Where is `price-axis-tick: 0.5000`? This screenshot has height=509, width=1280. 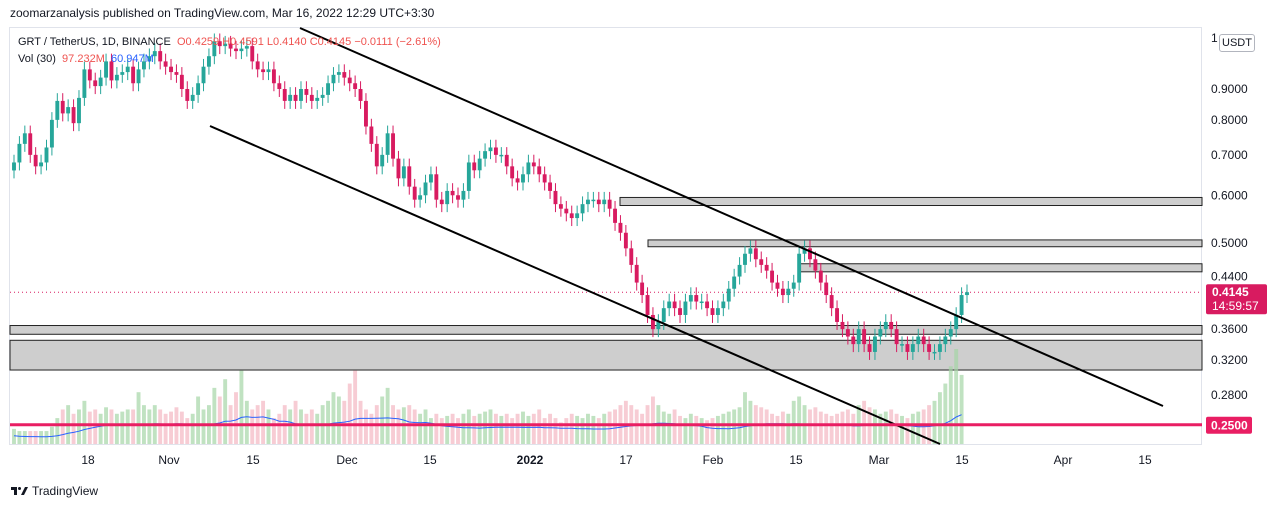
price-axis-tick: 0.5000 is located at coordinates (1229, 243).